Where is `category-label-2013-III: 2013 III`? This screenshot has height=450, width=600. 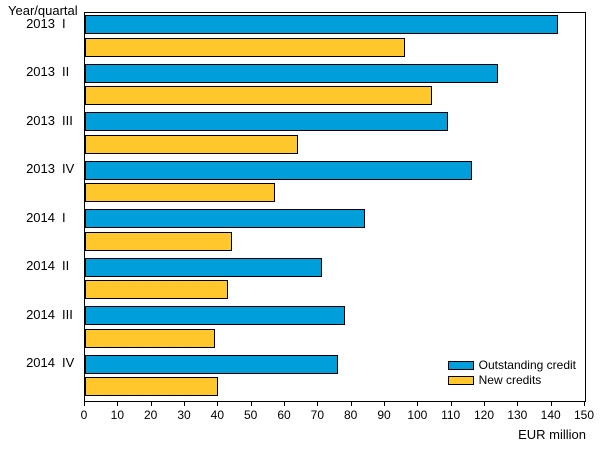 category-label-2013-III: 2013 III is located at coordinates (44, 120).